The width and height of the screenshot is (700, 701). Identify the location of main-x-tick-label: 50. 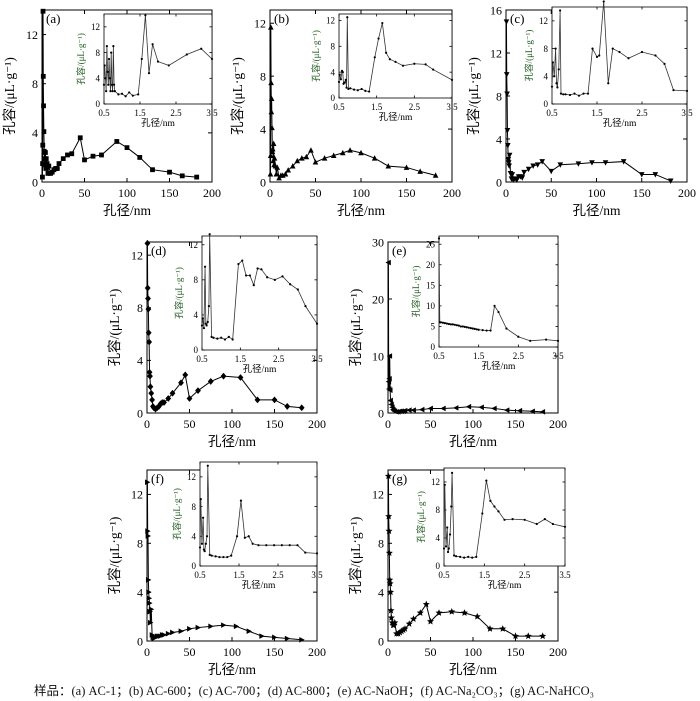
(551, 193).